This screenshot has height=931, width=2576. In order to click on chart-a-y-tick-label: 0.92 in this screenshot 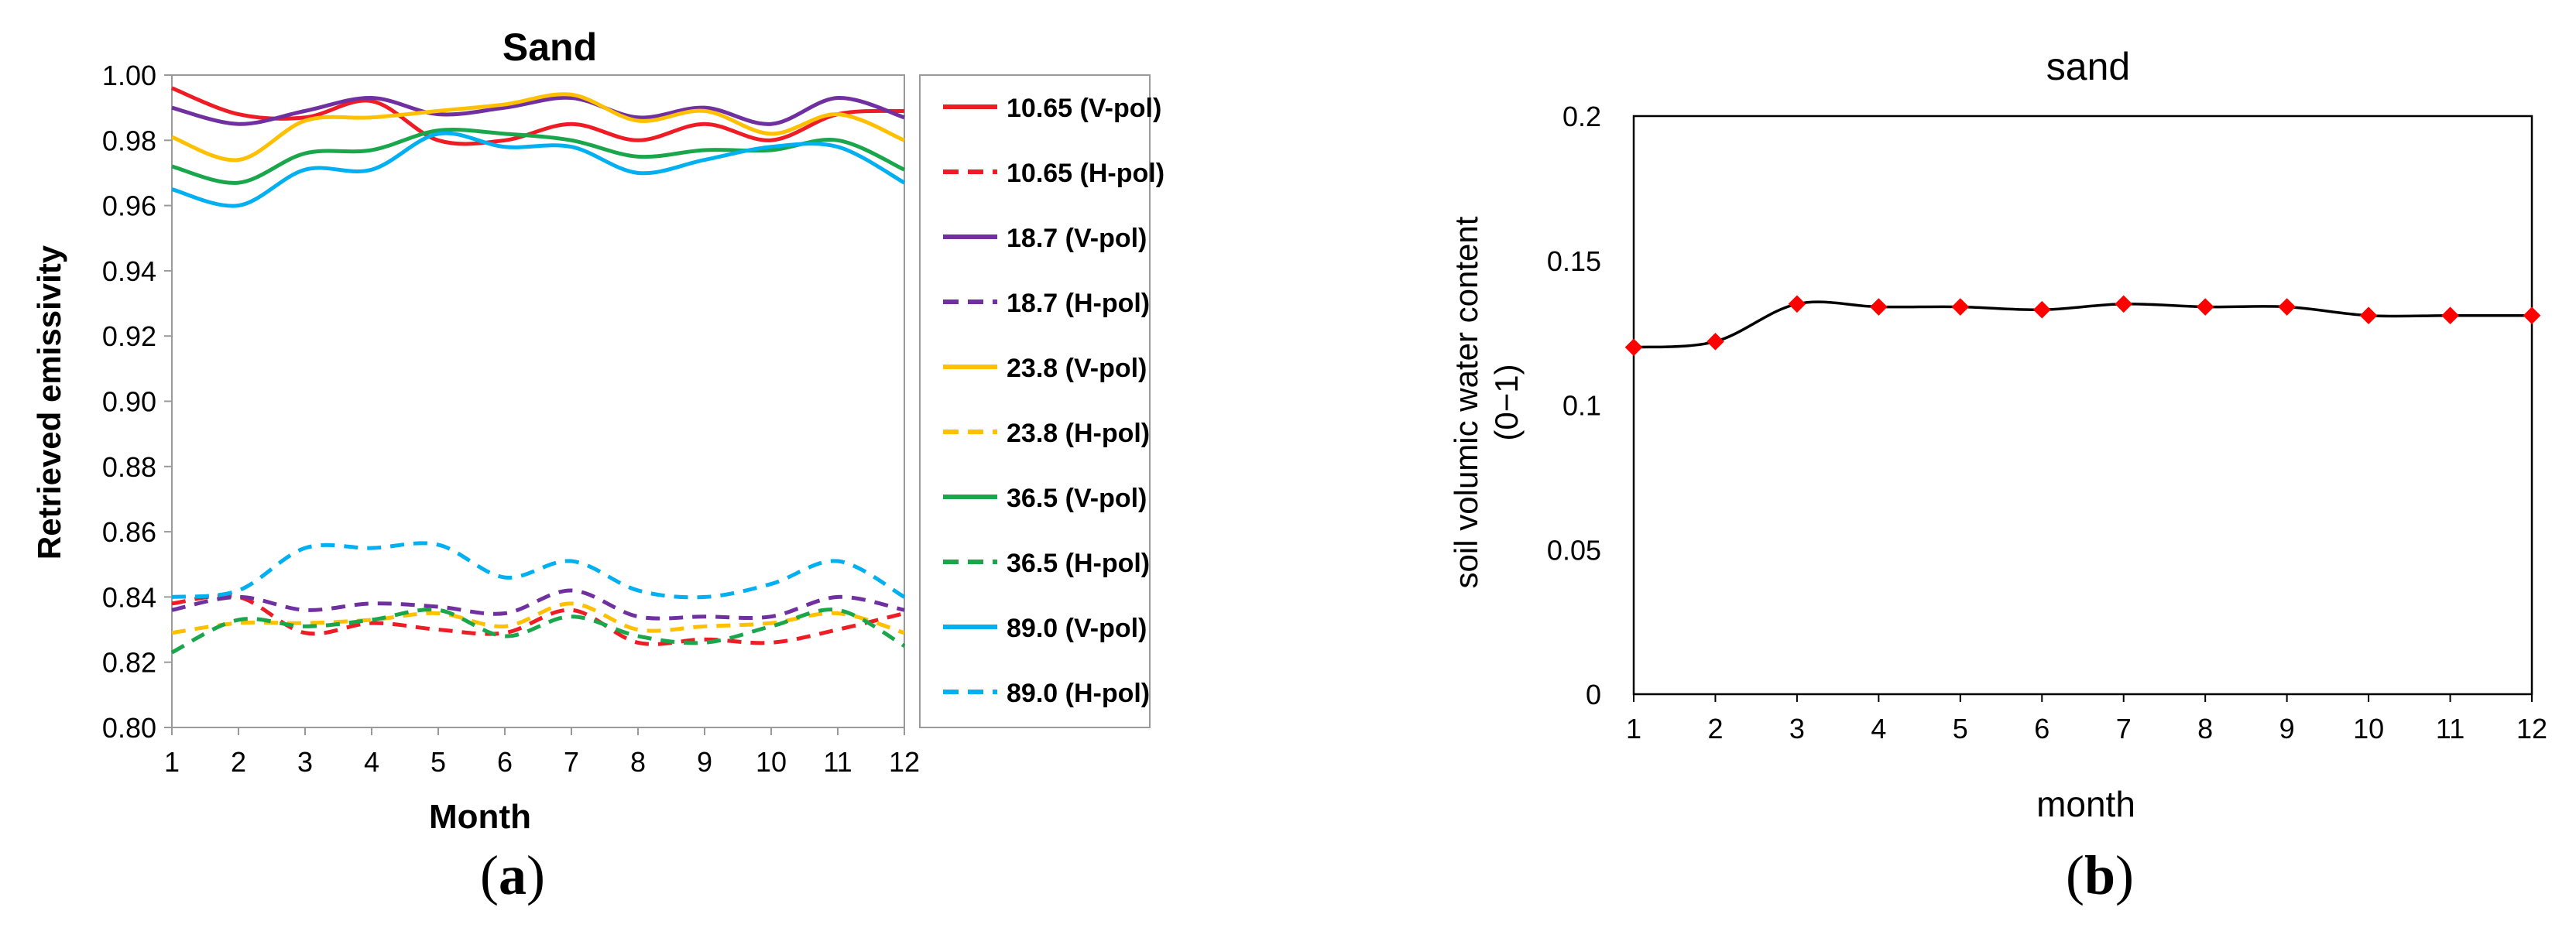, I will do `click(129, 336)`.